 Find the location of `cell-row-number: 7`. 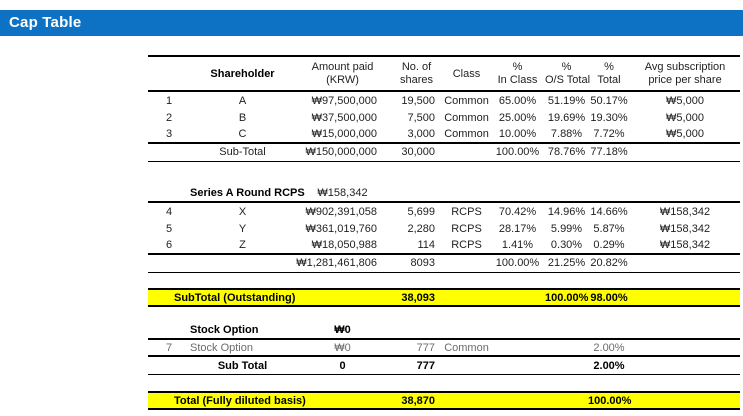

cell-row-number: 7 is located at coordinates (169, 347).